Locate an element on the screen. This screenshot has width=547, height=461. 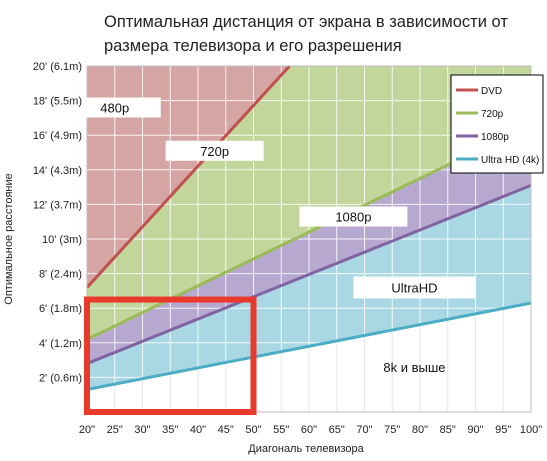
x-tick-label: 30" is located at coordinates (142, 430).